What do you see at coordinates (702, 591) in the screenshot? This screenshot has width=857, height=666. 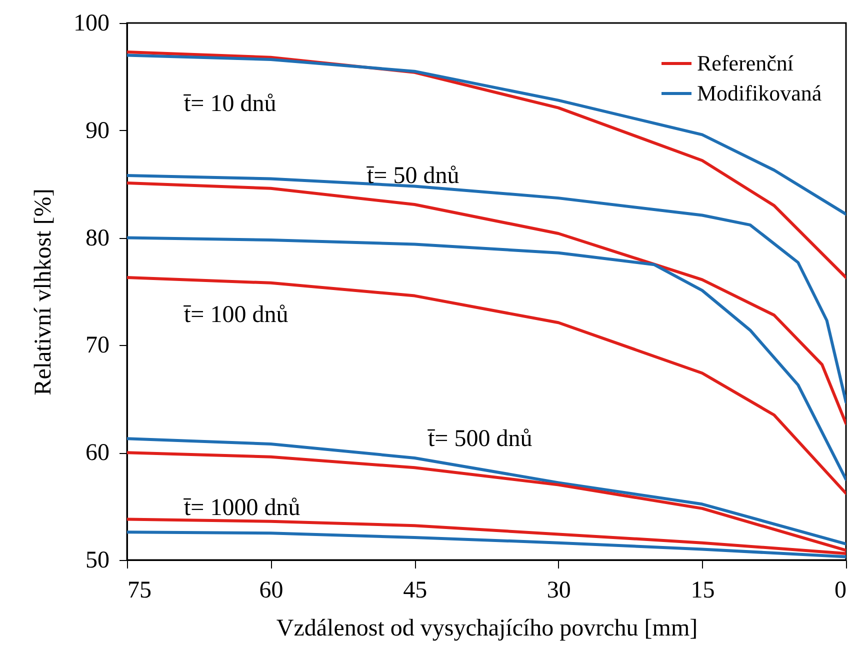 I see `x-tick-label: 15` at bounding box center [702, 591].